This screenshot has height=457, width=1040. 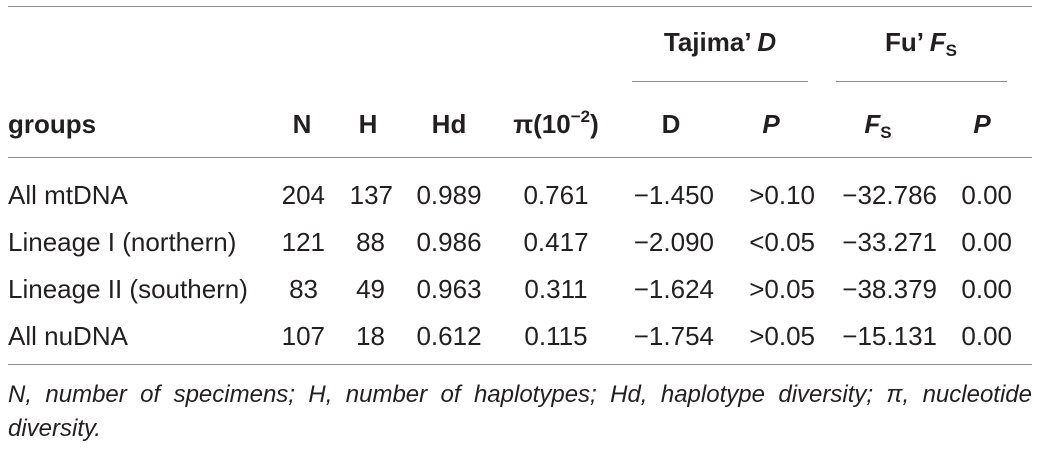 I want to click on col-header-h: H, so click(x=368, y=124).